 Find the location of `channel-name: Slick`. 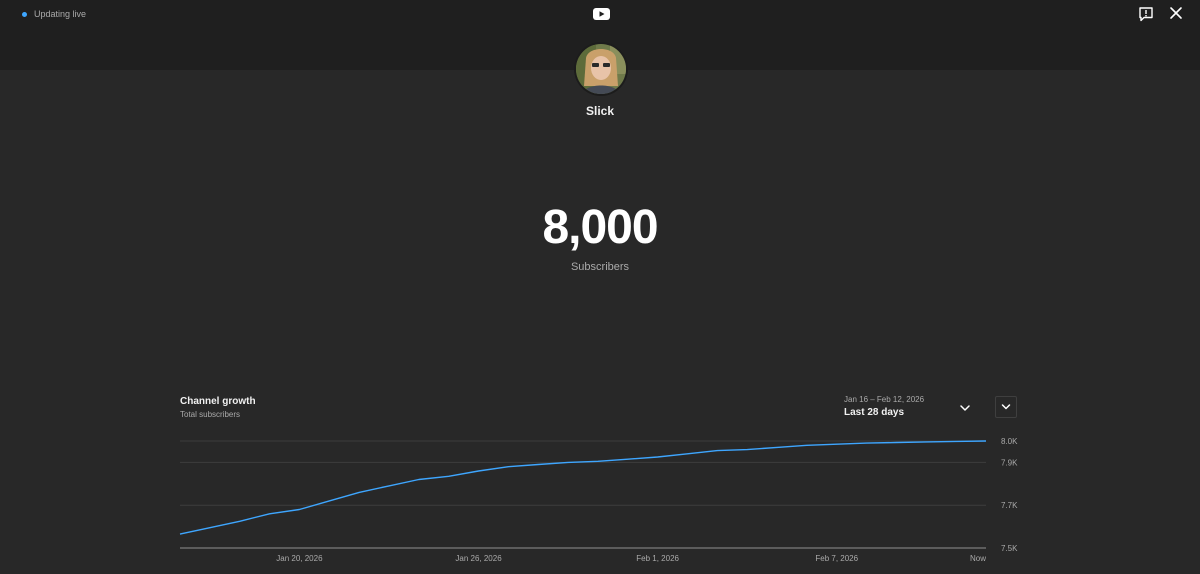

channel-name: Slick is located at coordinates (600, 111).